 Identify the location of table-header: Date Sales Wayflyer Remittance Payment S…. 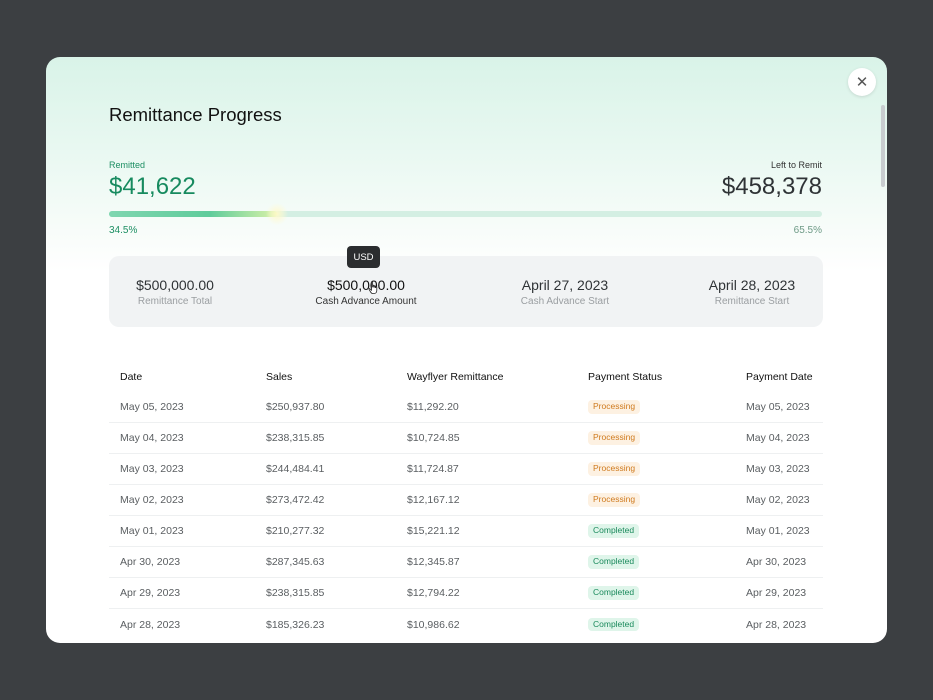
(466, 377).